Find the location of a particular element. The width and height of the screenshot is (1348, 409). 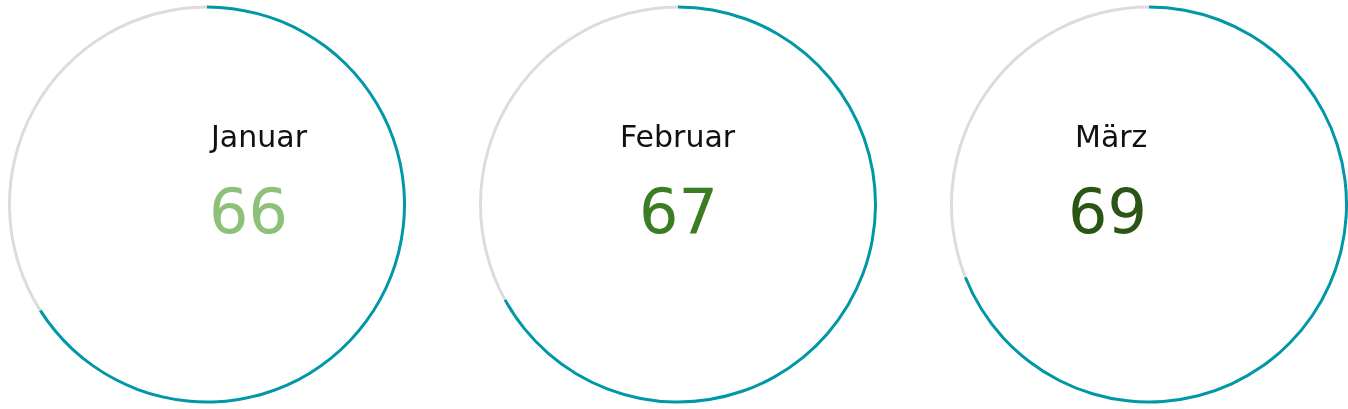

data-label: 67 is located at coordinates (678, 211).